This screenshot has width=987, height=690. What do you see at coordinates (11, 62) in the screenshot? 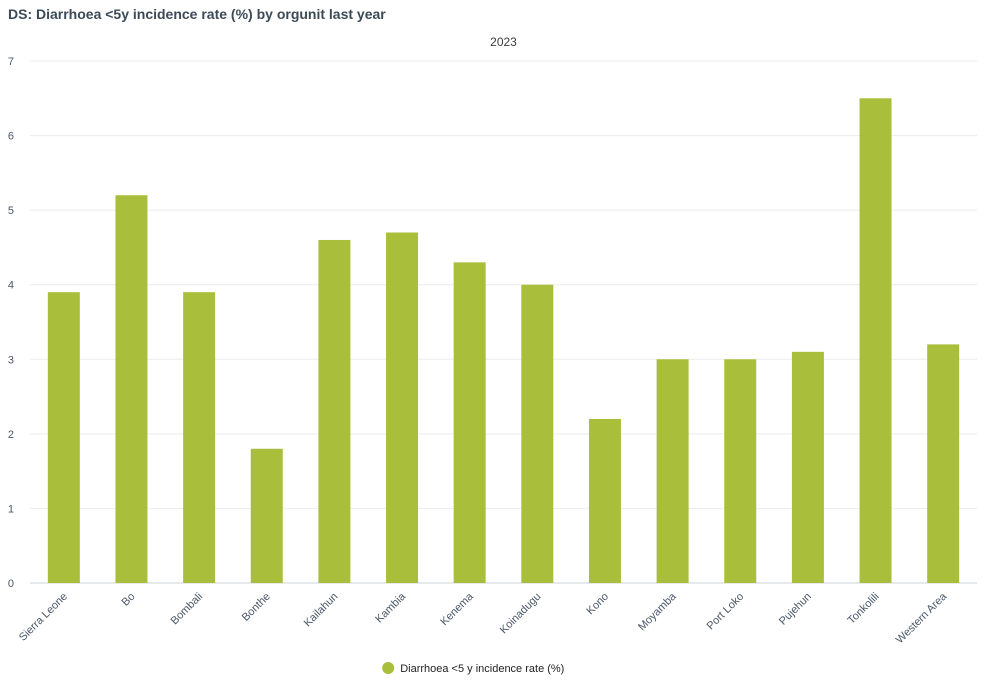
I see `y-tick-label: 7` at bounding box center [11, 62].